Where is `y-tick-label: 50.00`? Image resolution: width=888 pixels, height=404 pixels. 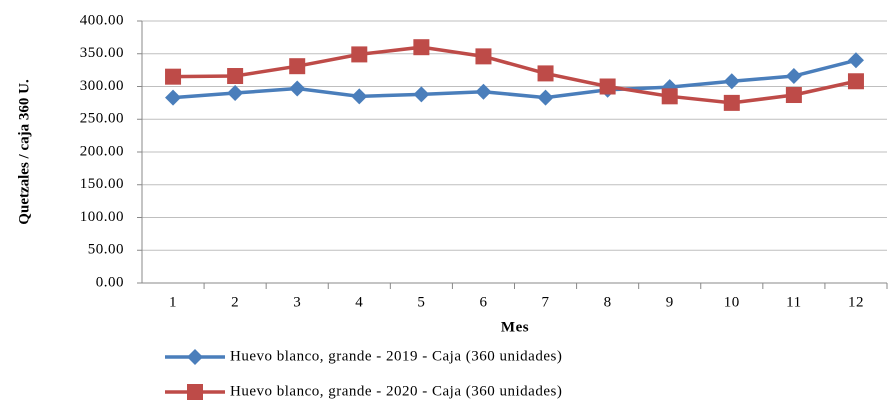 y-tick-label: 50.00 is located at coordinates (106, 250).